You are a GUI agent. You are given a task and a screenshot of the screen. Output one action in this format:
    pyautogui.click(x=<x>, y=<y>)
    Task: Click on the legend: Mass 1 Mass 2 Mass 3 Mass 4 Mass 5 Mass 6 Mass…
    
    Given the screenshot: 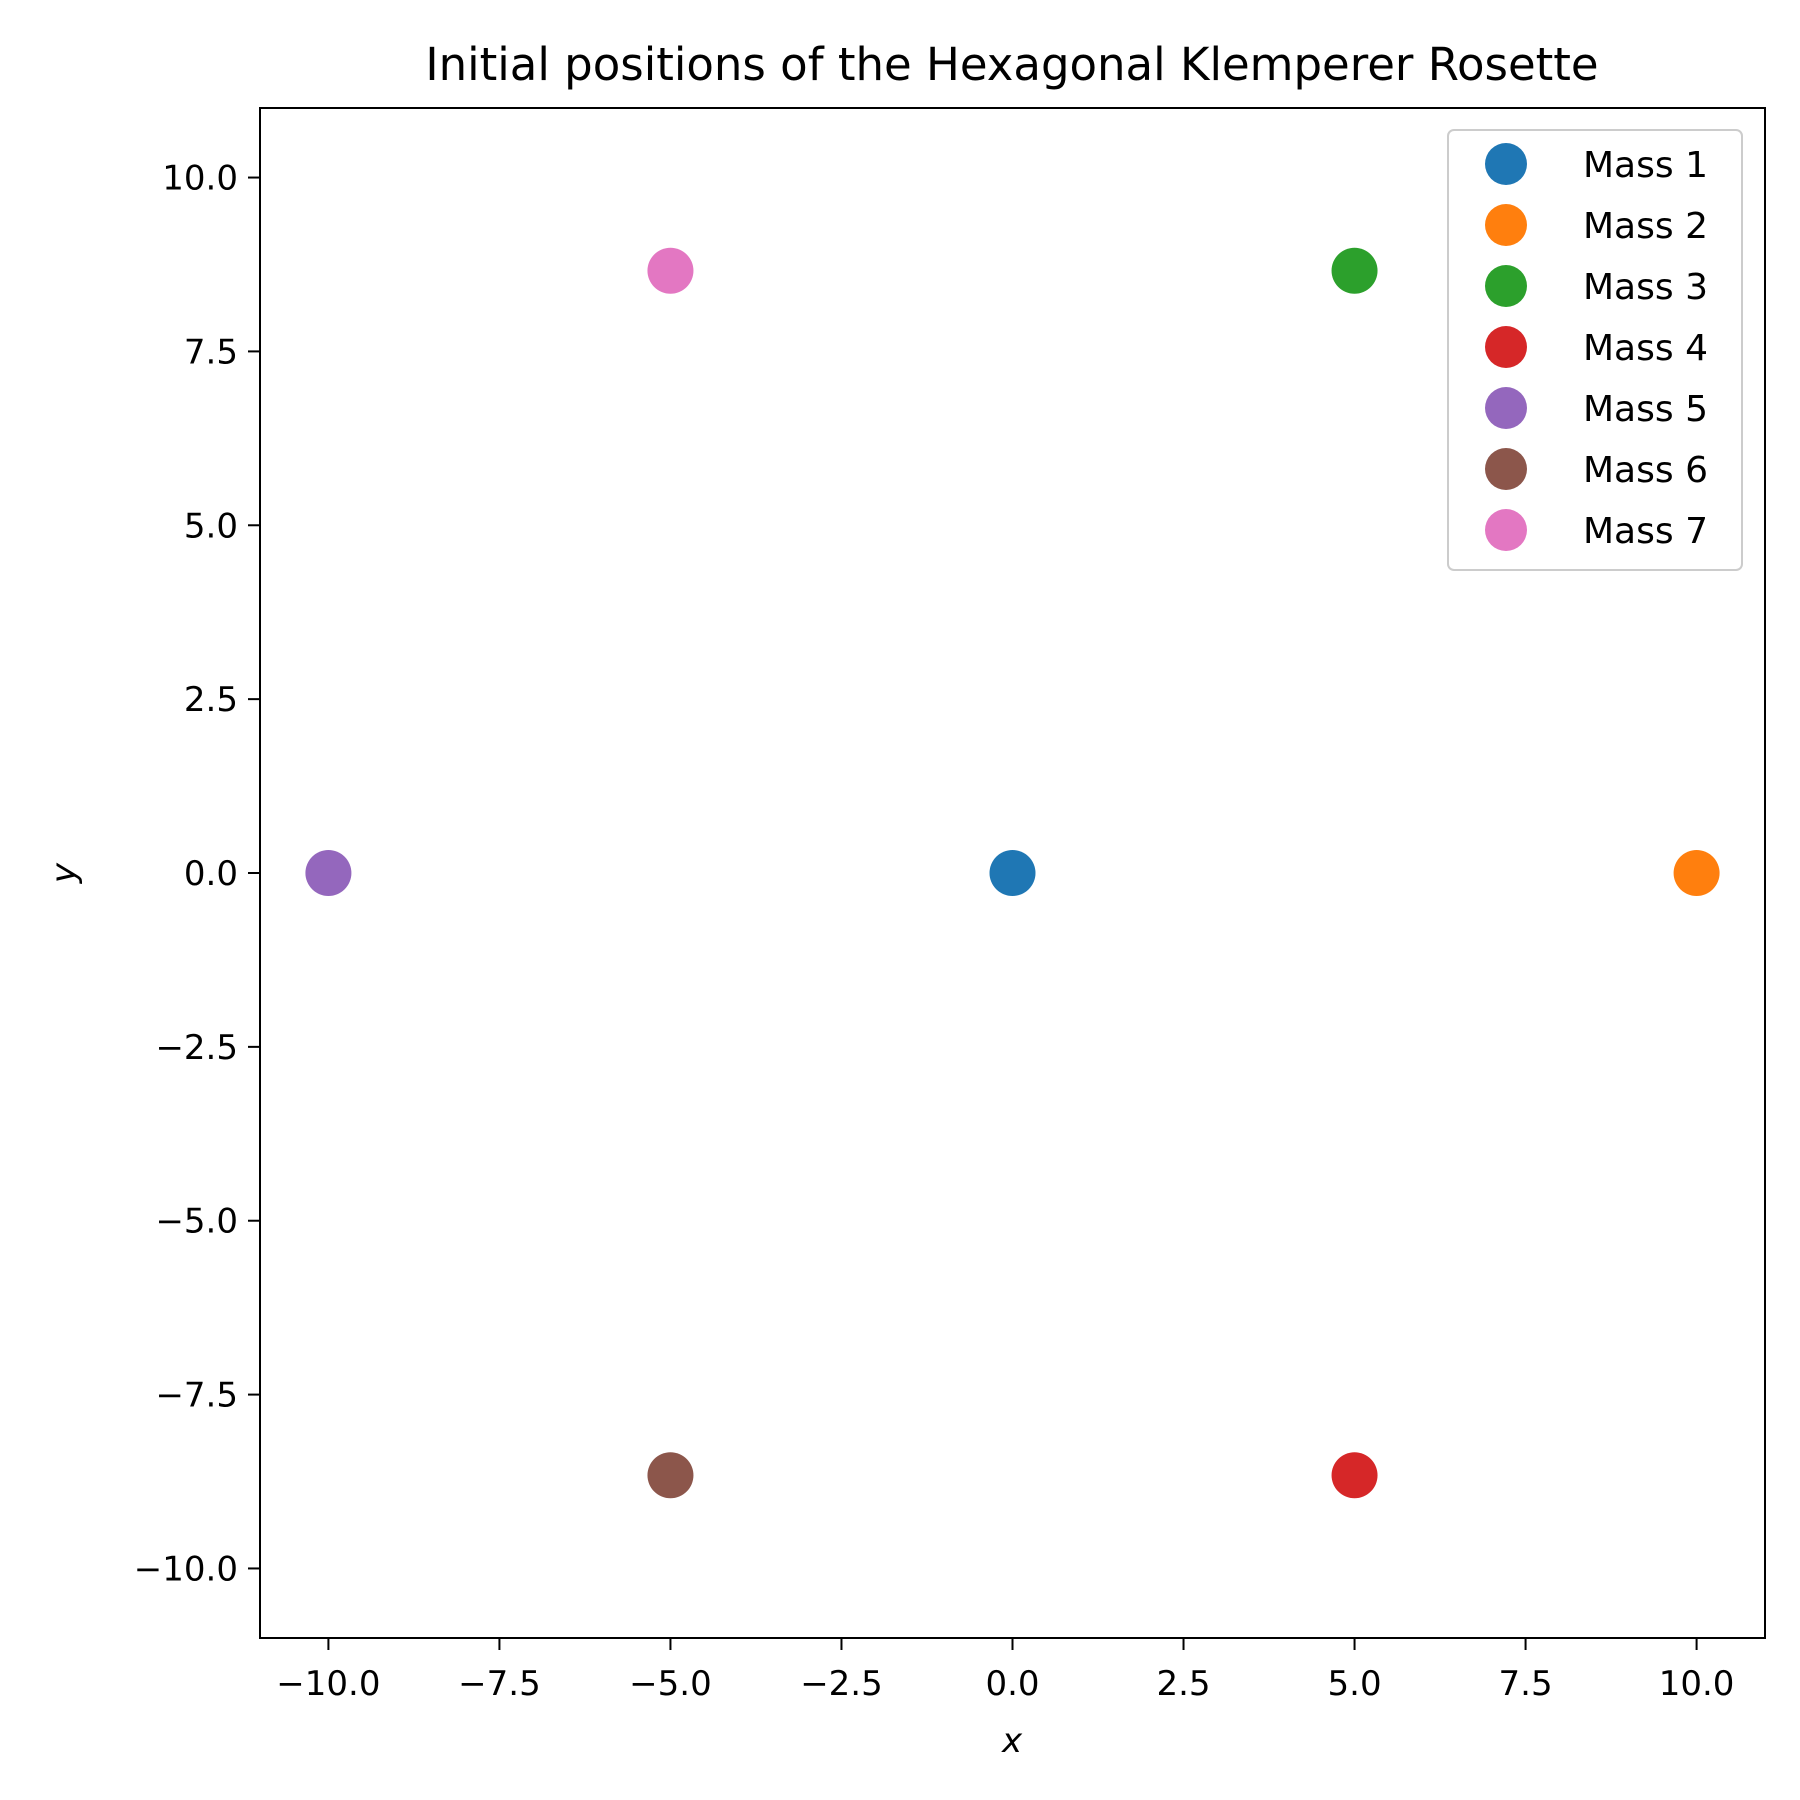 What is the action you would take?
    pyautogui.click(x=1595, y=350)
    